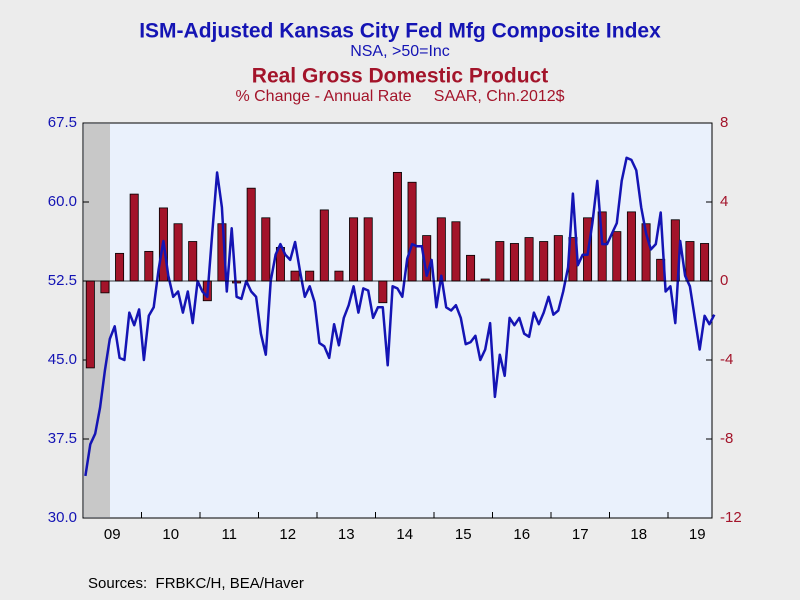 This screenshot has width=800, height=600. Describe the element at coordinates (724, 122) in the screenshot. I see `y2-tick-label: 8` at that location.